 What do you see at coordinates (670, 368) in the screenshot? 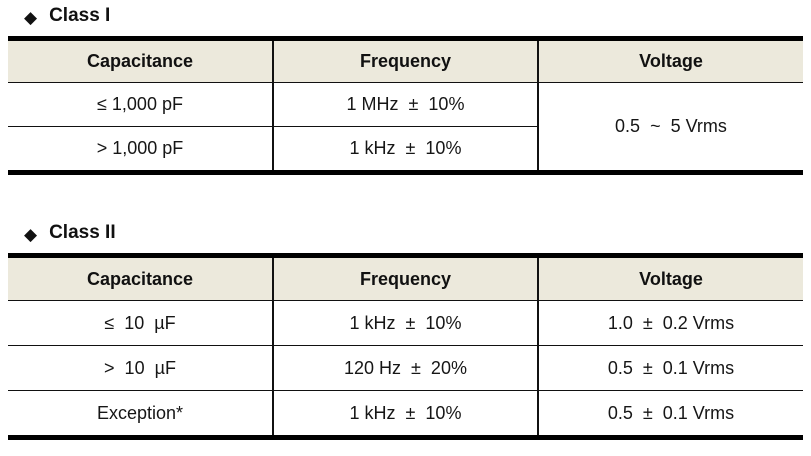
I see `class2-row2-voltage: 0.5 ± 0.1 Vrms` at bounding box center [670, 368].